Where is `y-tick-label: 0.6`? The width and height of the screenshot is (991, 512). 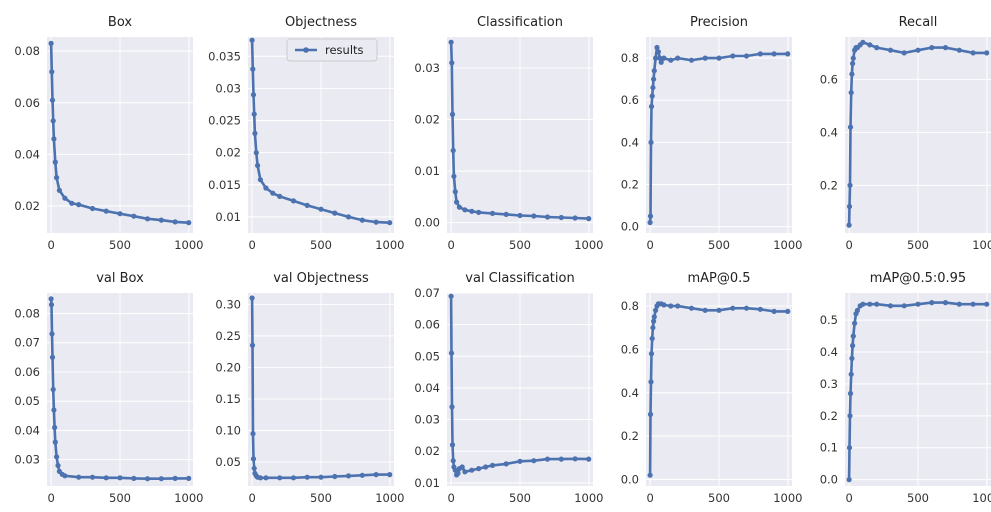 y-tick-label: 0.6 is located at coordinates (829, 79).